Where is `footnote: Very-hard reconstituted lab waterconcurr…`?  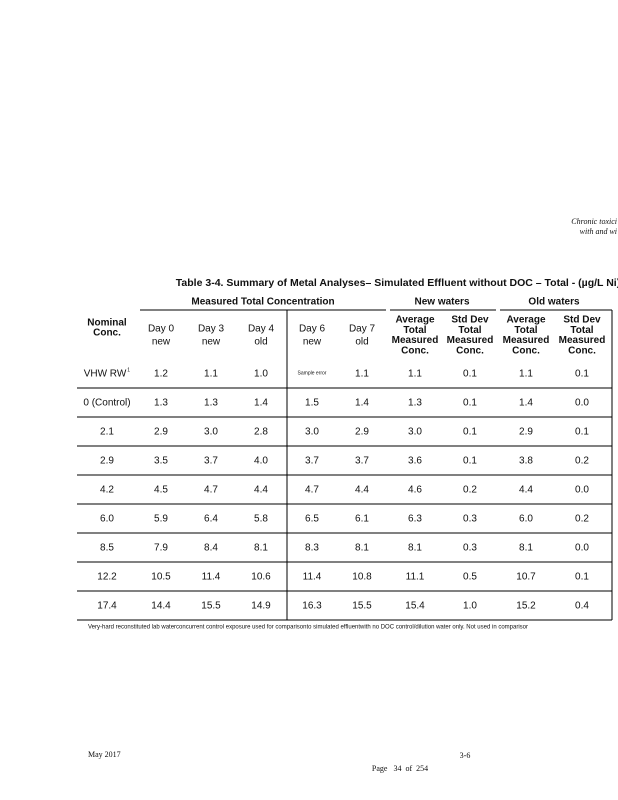 footnote: Very-hard reconstituted lab waterconcurr… is located at coordinates (308, 628).